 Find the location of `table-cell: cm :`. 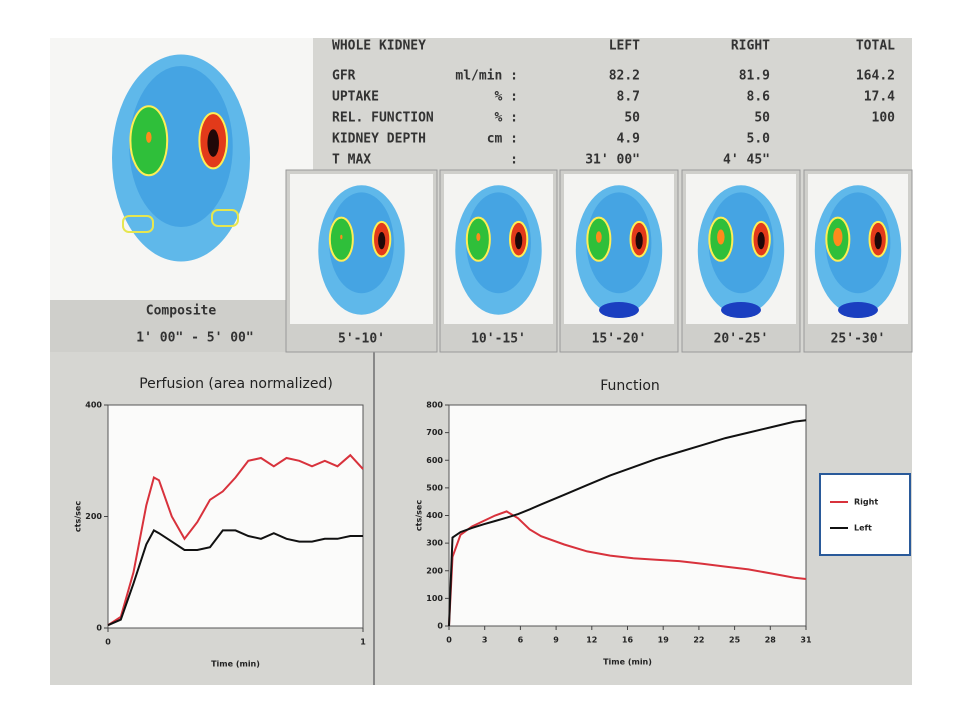

table-cell: cm : is located at coordinates (502, 139).